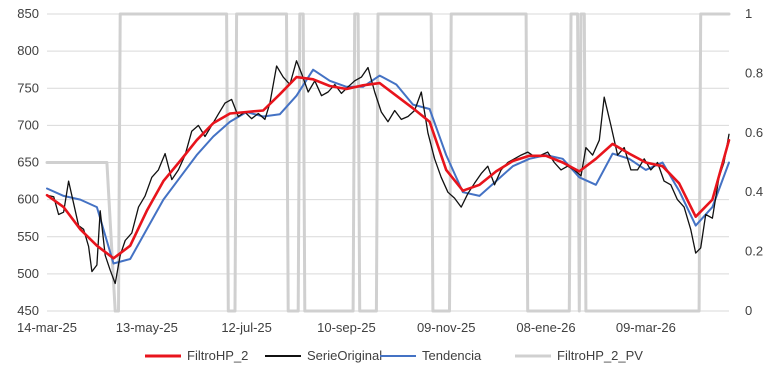  I want to click on y-tick-label: 500, so click(28, 273).